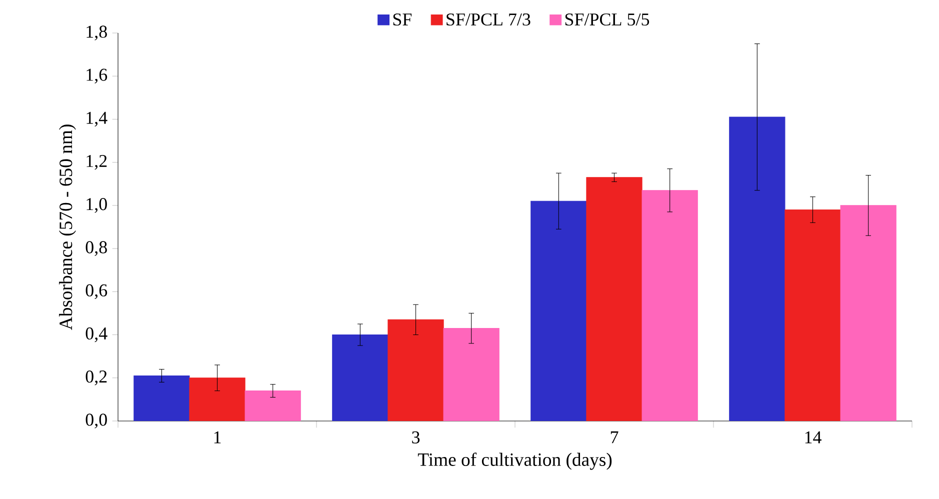 The image size is (939, 499). Describe the element at coordinates (813, 437) in the screenshot. I see `x-tick-label: 14` at that location.